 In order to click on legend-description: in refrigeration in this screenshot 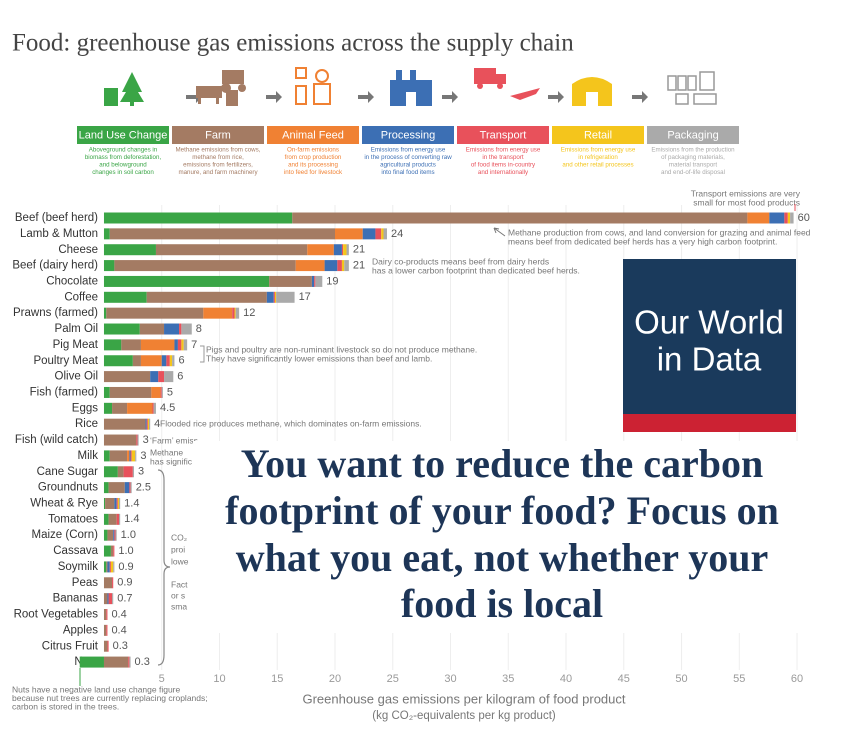, I will do `click(598, 157)`.